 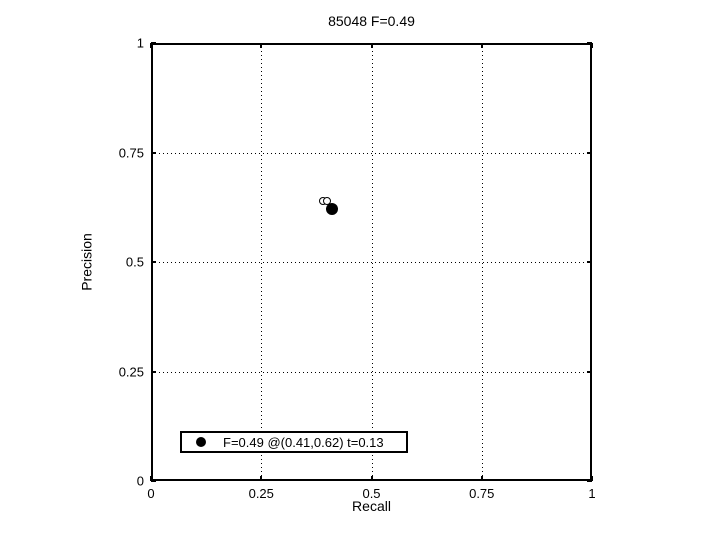 I want to click on data-point-best-f-score-point, so click(x=331, y=209).